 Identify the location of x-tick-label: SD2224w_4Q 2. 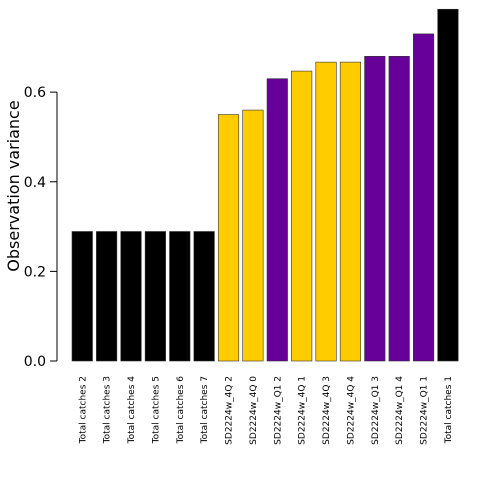
(230, 410).